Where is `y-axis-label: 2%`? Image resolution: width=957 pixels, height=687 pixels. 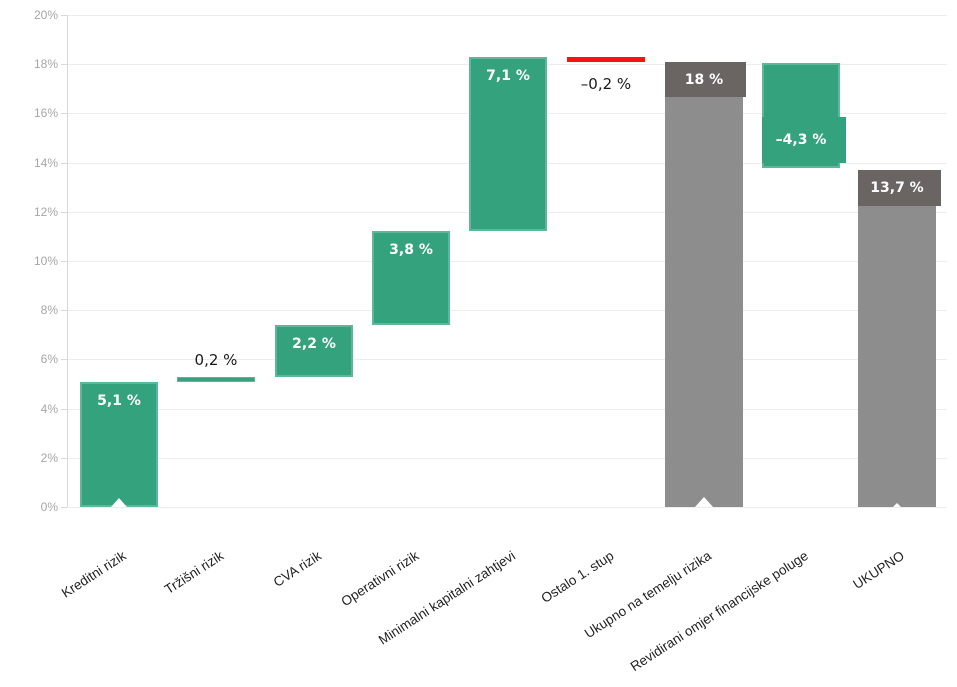 y-axis-label: 2% is located at coordinates (49, 457).